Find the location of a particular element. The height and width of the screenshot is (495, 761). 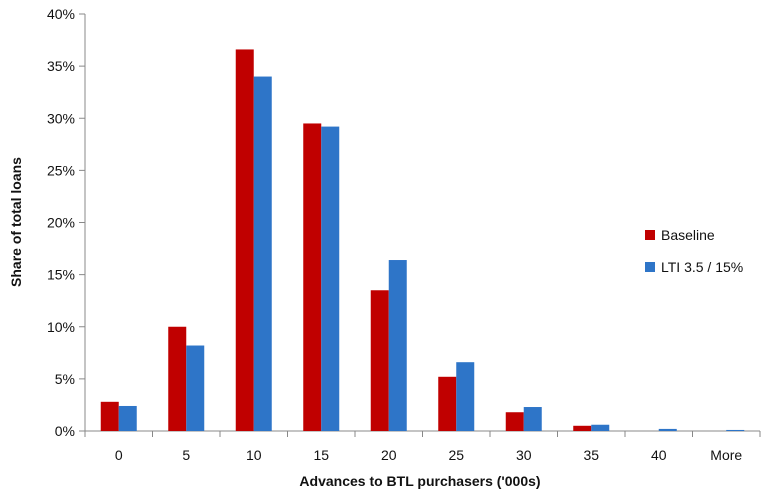

x-tick-label: 15 is located at coordinates (321, 455).